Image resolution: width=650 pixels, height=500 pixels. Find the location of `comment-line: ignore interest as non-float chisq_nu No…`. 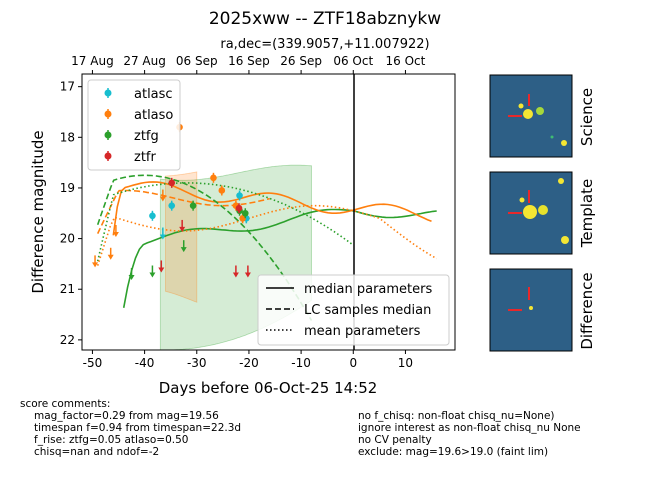

comment-line: ignore interest as non-float chisq_nu No… is located at coordinates (469, 428).